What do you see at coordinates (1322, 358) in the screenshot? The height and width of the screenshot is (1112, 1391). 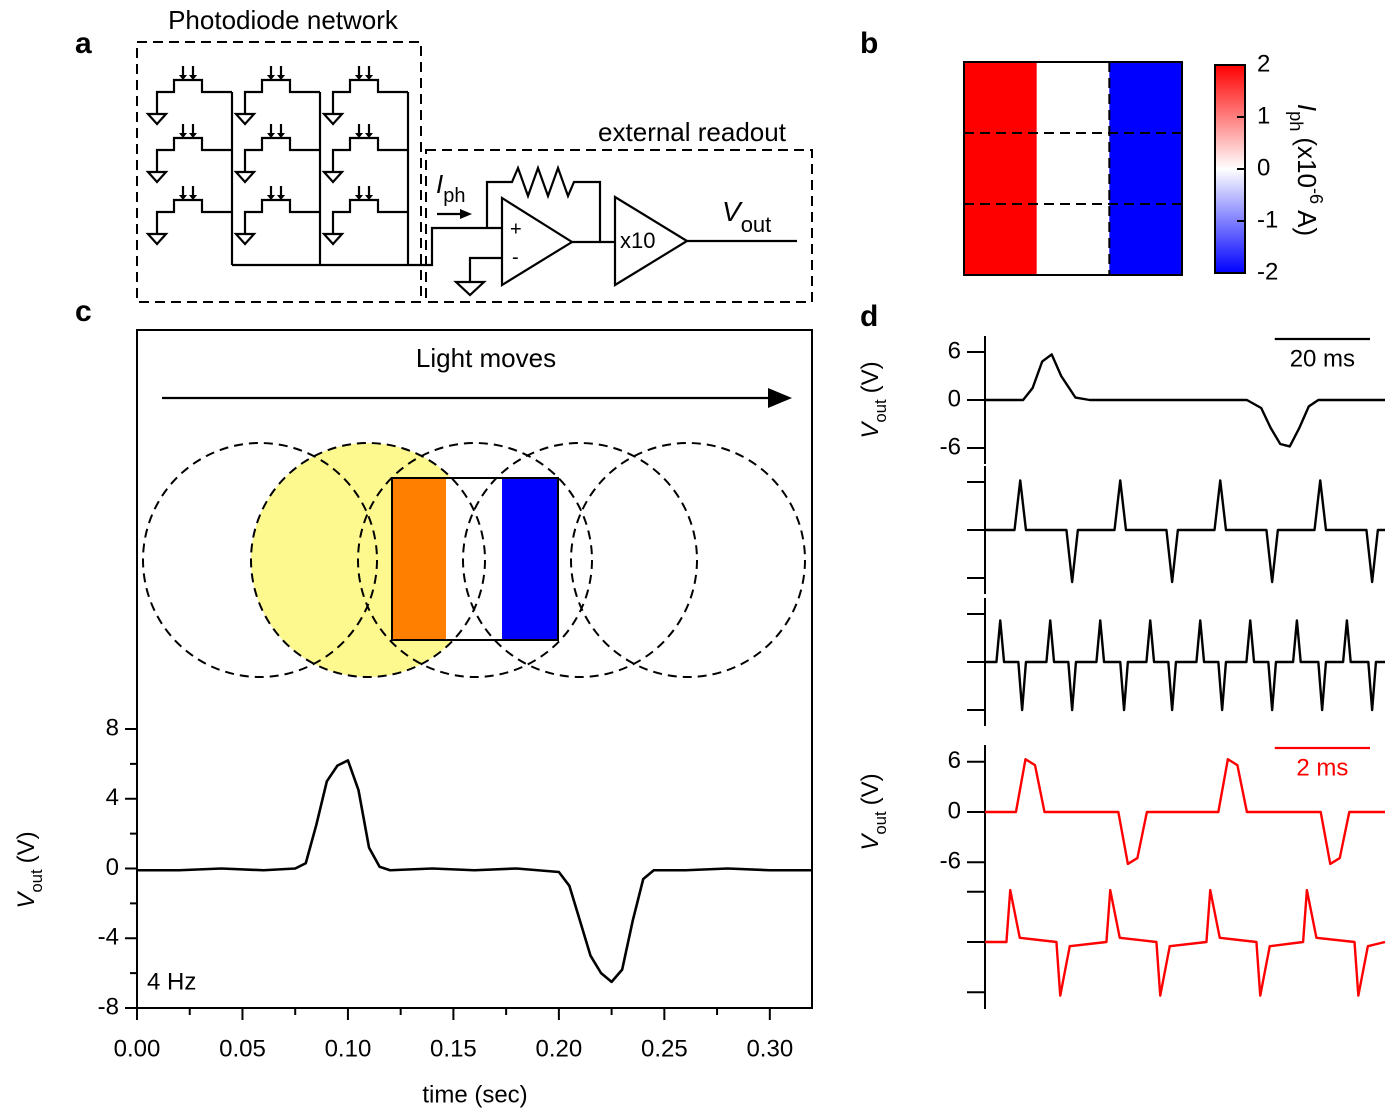 I see `scale-bar-label: 20 ms` at bounding box center [1322, 358].